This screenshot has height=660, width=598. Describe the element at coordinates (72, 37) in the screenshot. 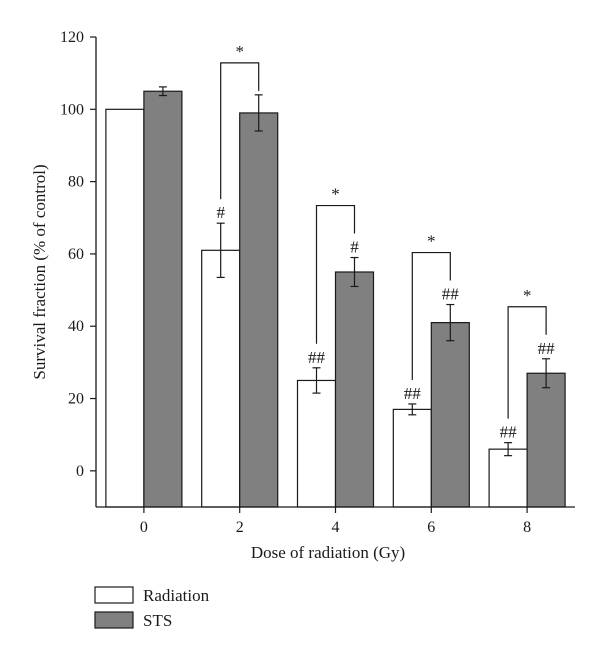

I see `y-tick-label-120: 120` at that location.